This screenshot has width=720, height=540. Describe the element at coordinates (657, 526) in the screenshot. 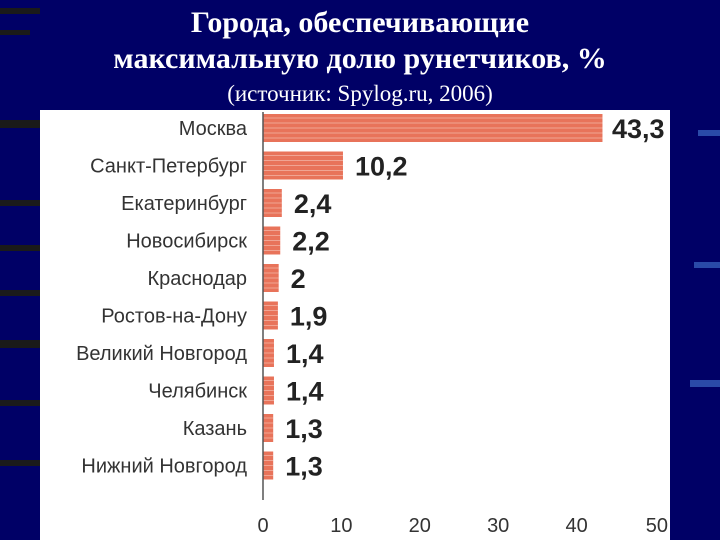

I see `x-tick-label: 50` at that location.